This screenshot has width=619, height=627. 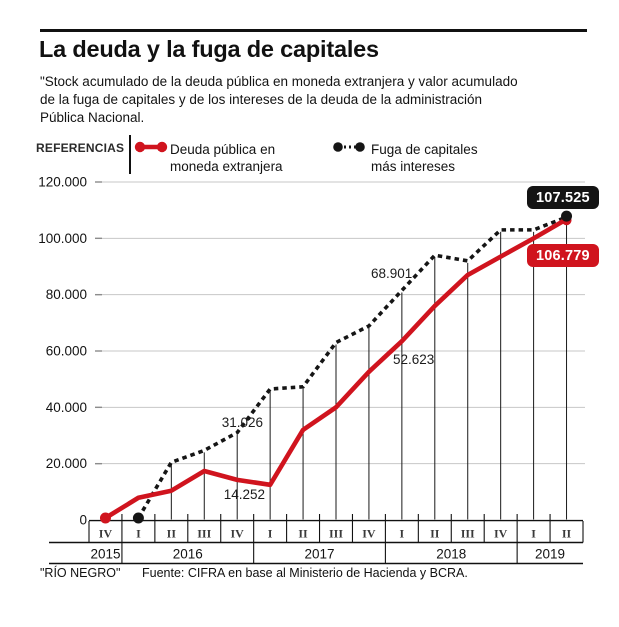 What do you see at coordinates (424, 158) in the screenshot?
I see `fuga-series-label: Fuga de capitales más intereses` at bounding box center [424, 158].